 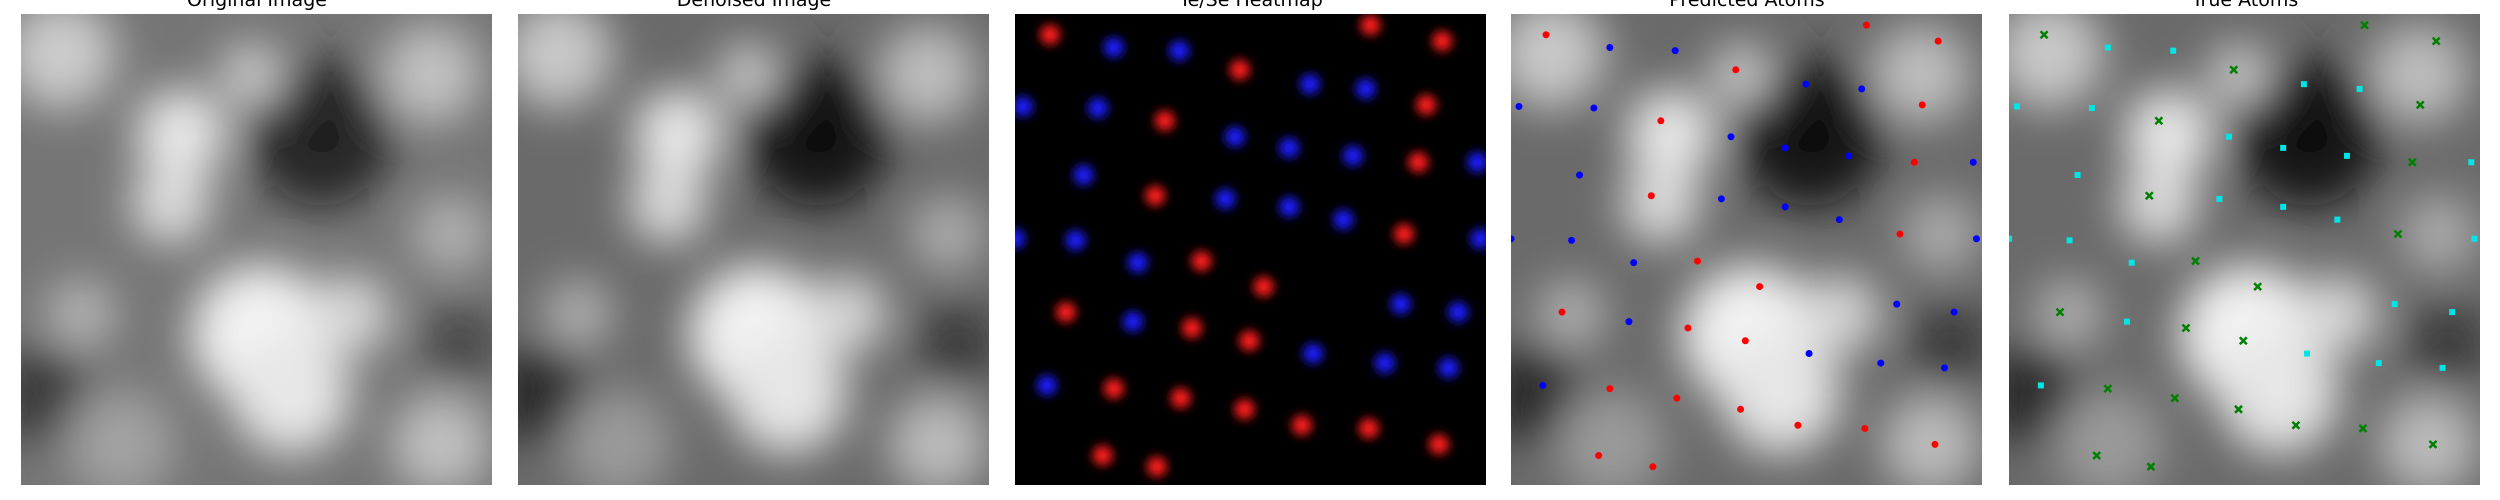 What do you see at coordinates (1746, 5) in the screenshot?
I see `panel-title: Predicted Atoms` at bounding box center [1746, 5].